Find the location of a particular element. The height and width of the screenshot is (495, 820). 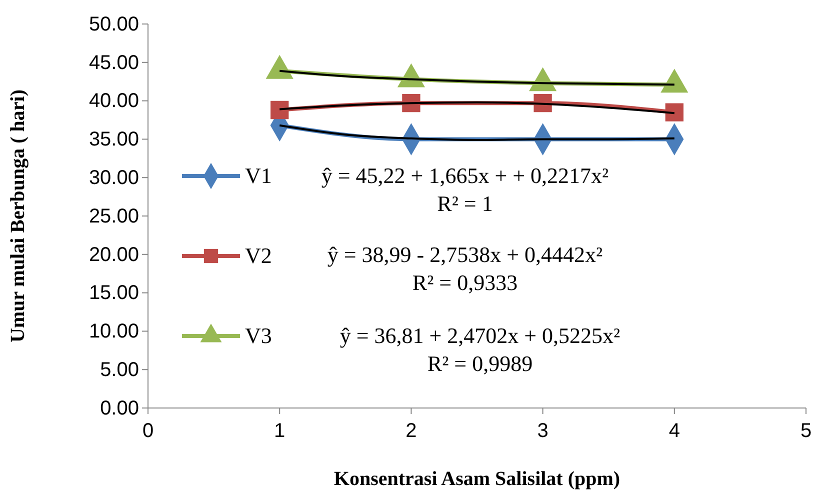

annotation: R² = 0,9989 is located at coordinates (480, 363).